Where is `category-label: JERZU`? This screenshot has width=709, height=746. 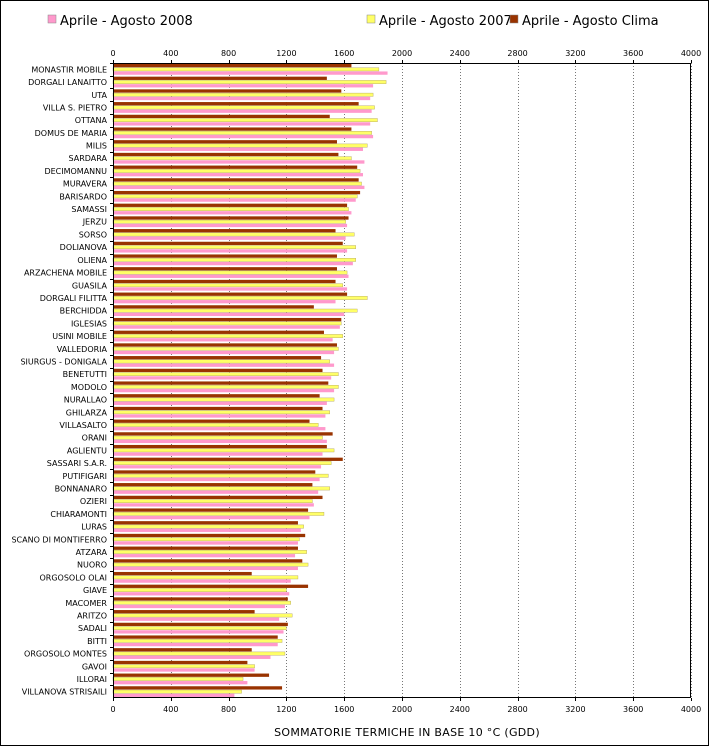 category-label: JERZU is located at coordinates (94, 222).